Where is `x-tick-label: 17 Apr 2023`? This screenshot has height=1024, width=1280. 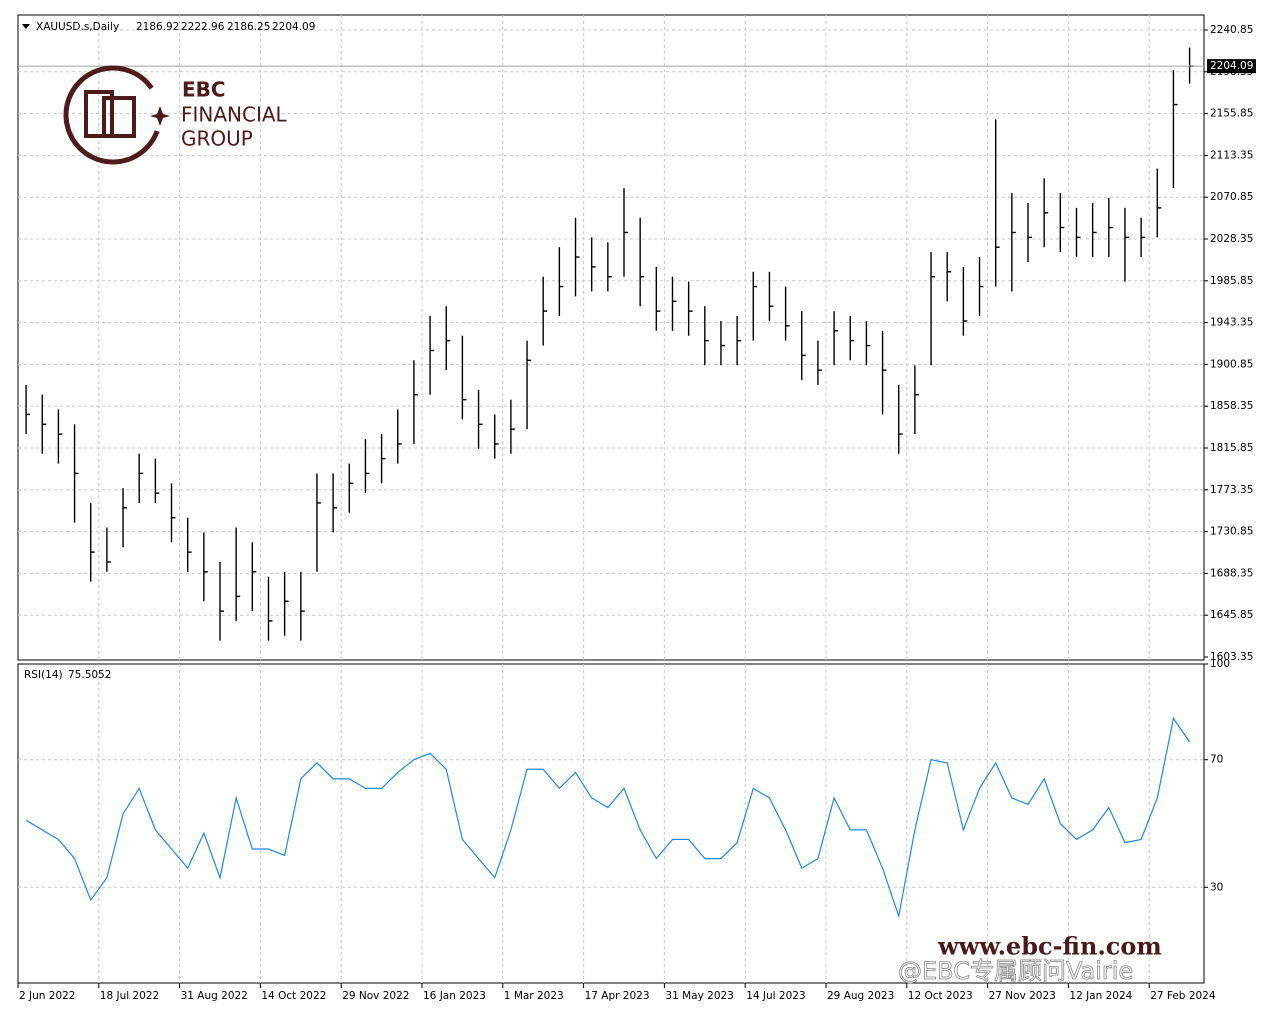
x-tick-label: 17 Apr 2023 is located at coordinates (617, 996).